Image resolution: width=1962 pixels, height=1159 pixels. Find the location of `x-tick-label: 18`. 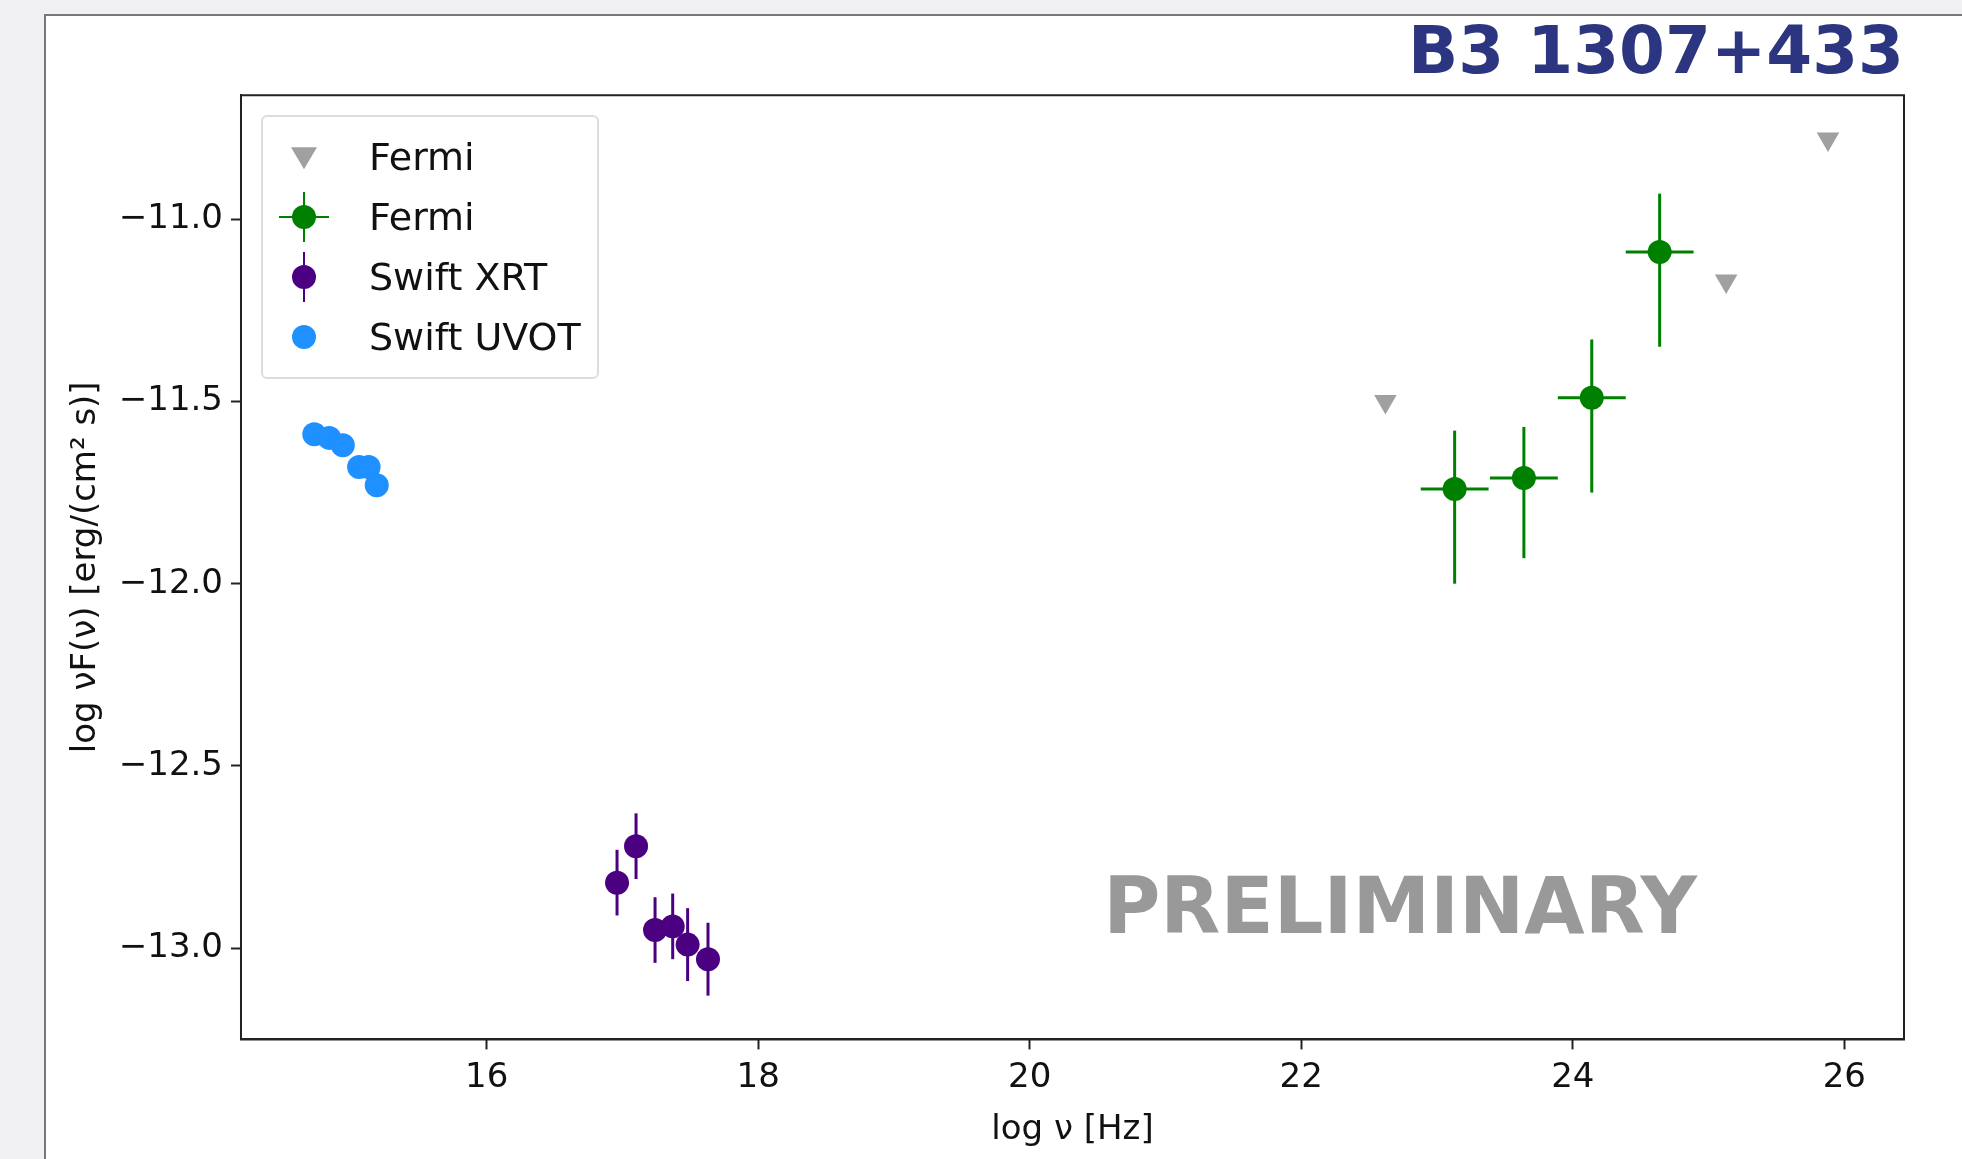

x-tick-label: 18 is located at coordinates (758, 1074).